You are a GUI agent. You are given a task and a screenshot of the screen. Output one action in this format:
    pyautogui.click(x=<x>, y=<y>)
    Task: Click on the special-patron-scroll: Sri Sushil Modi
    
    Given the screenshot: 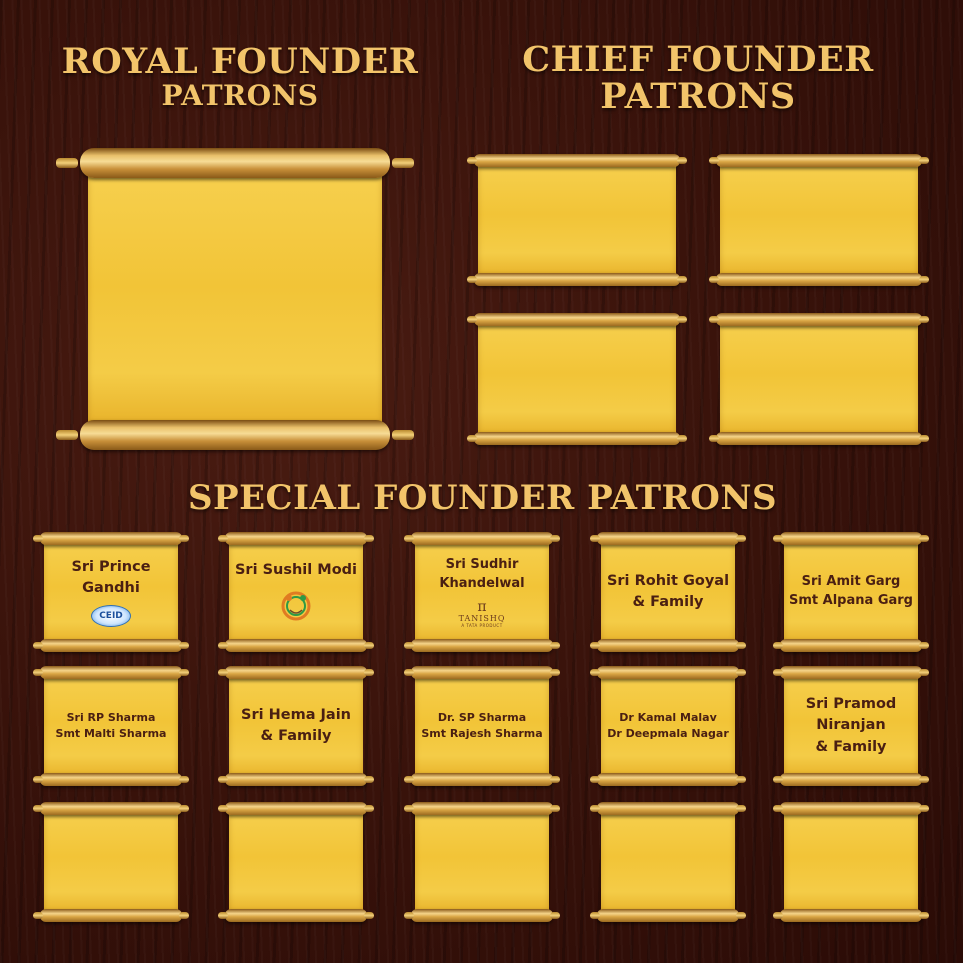 What is the action you would take?
    pyautogui.click(x=296, y=592)
    